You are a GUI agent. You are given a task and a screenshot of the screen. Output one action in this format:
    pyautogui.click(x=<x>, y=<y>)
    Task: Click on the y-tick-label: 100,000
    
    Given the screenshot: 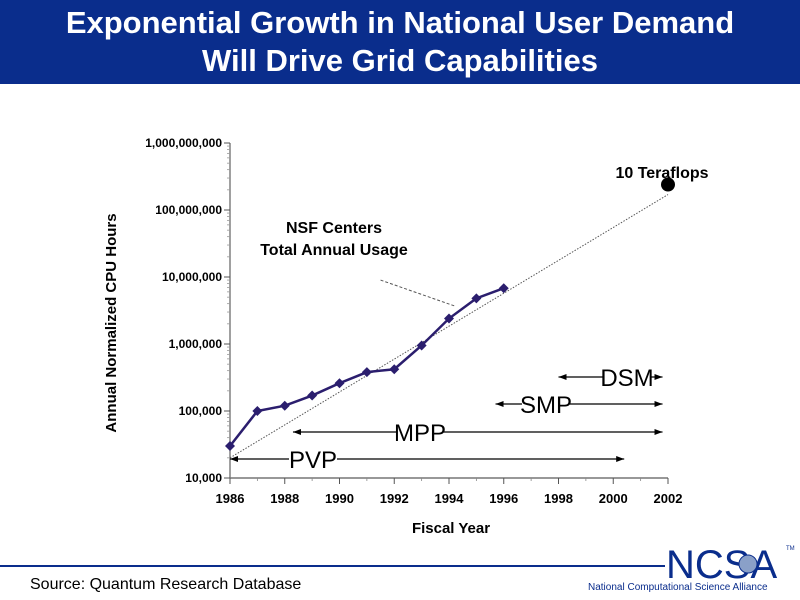 What is the action you would take?
    pyautogui.click(x=201, y=411)
    